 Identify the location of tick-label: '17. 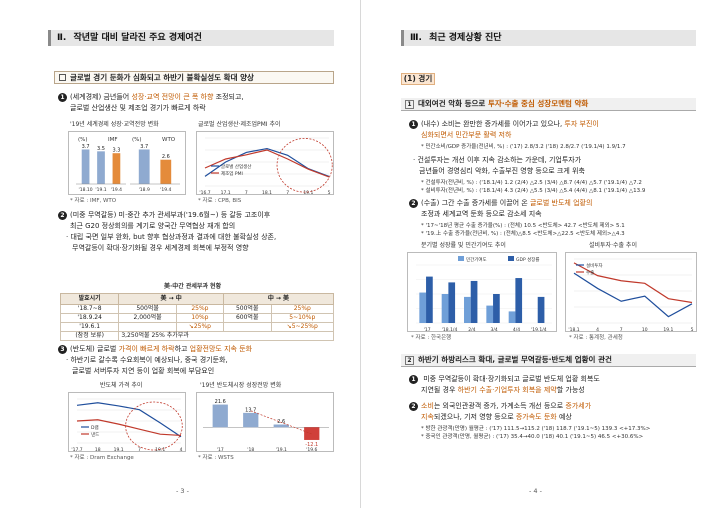
(427, 329).